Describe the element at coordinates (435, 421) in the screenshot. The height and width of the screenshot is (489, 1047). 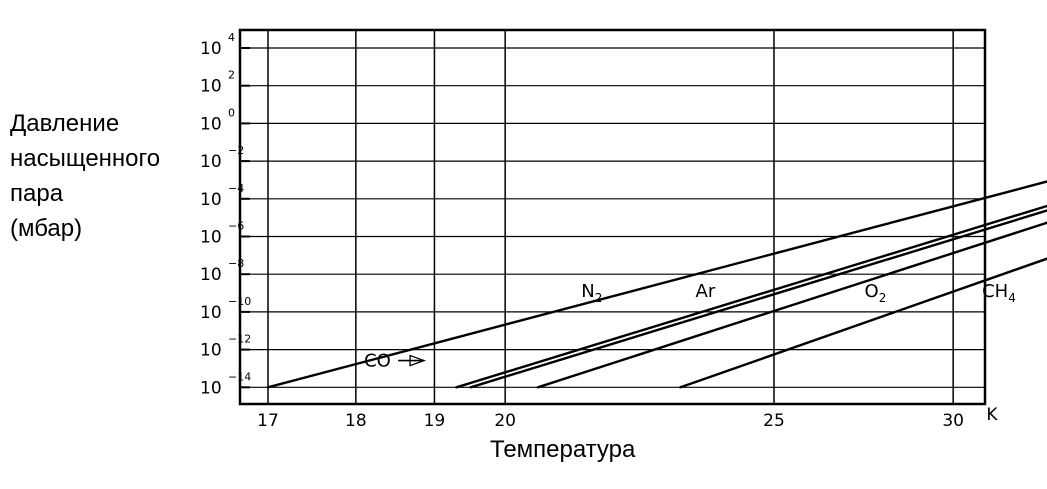
I see `x-tick-label: 19` at that location.